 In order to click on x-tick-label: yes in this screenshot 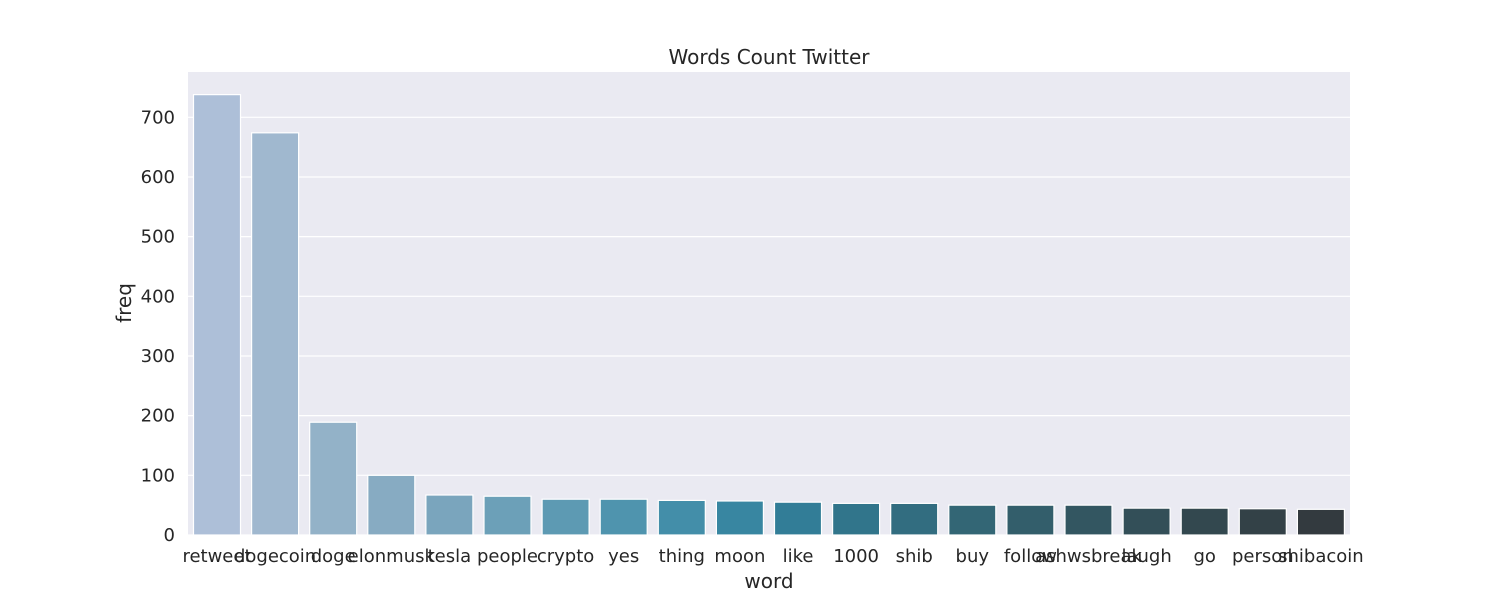, I will do `click(623, 556)`.